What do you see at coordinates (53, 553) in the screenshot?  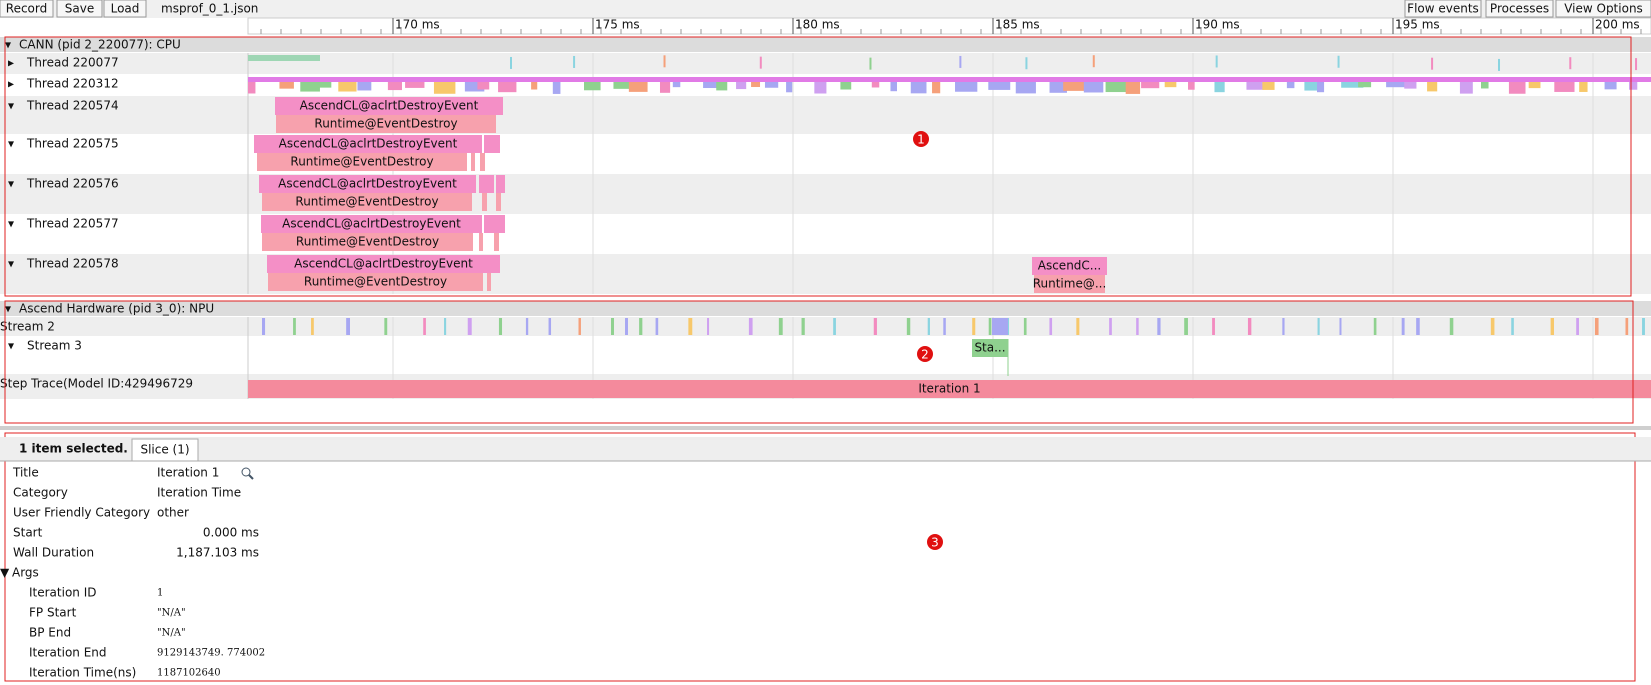 I see `field-name: Wall Duration` at bounding box center [53, 553].